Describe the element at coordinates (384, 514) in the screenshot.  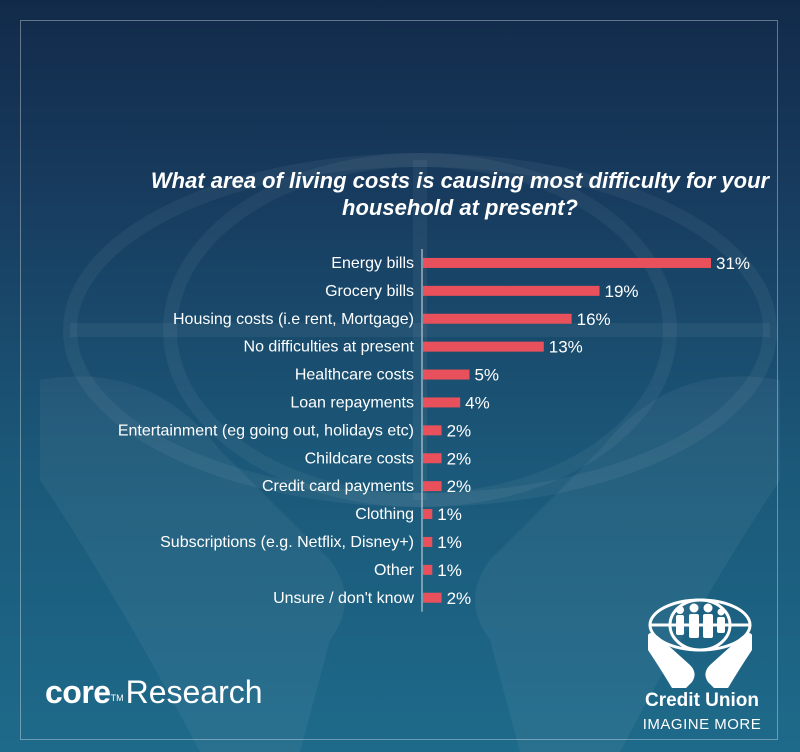
I see `category-label: Clothing` at that location.